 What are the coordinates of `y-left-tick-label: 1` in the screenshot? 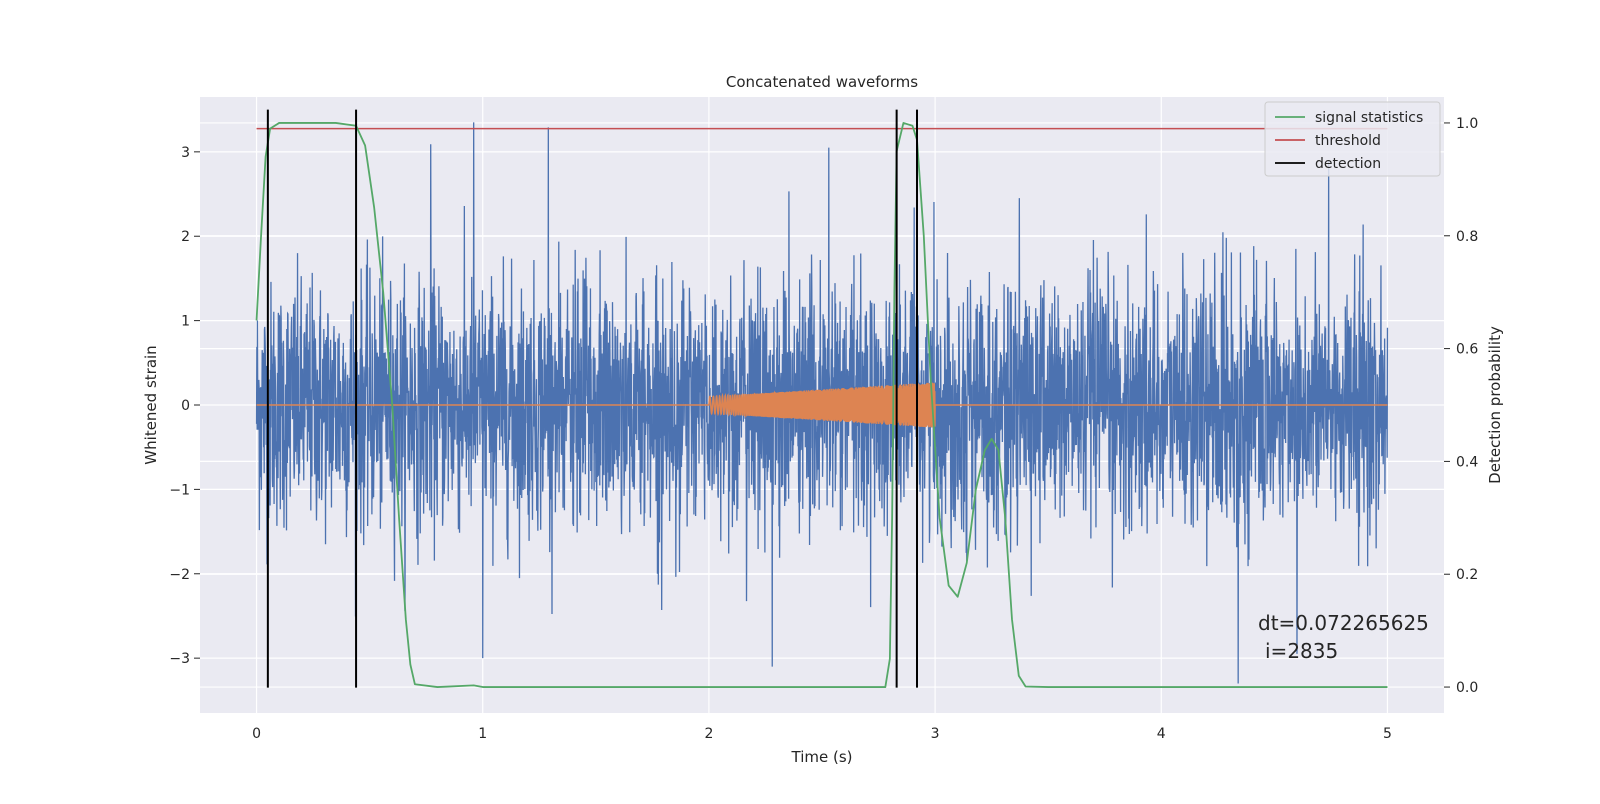 It's located at (185, 322).